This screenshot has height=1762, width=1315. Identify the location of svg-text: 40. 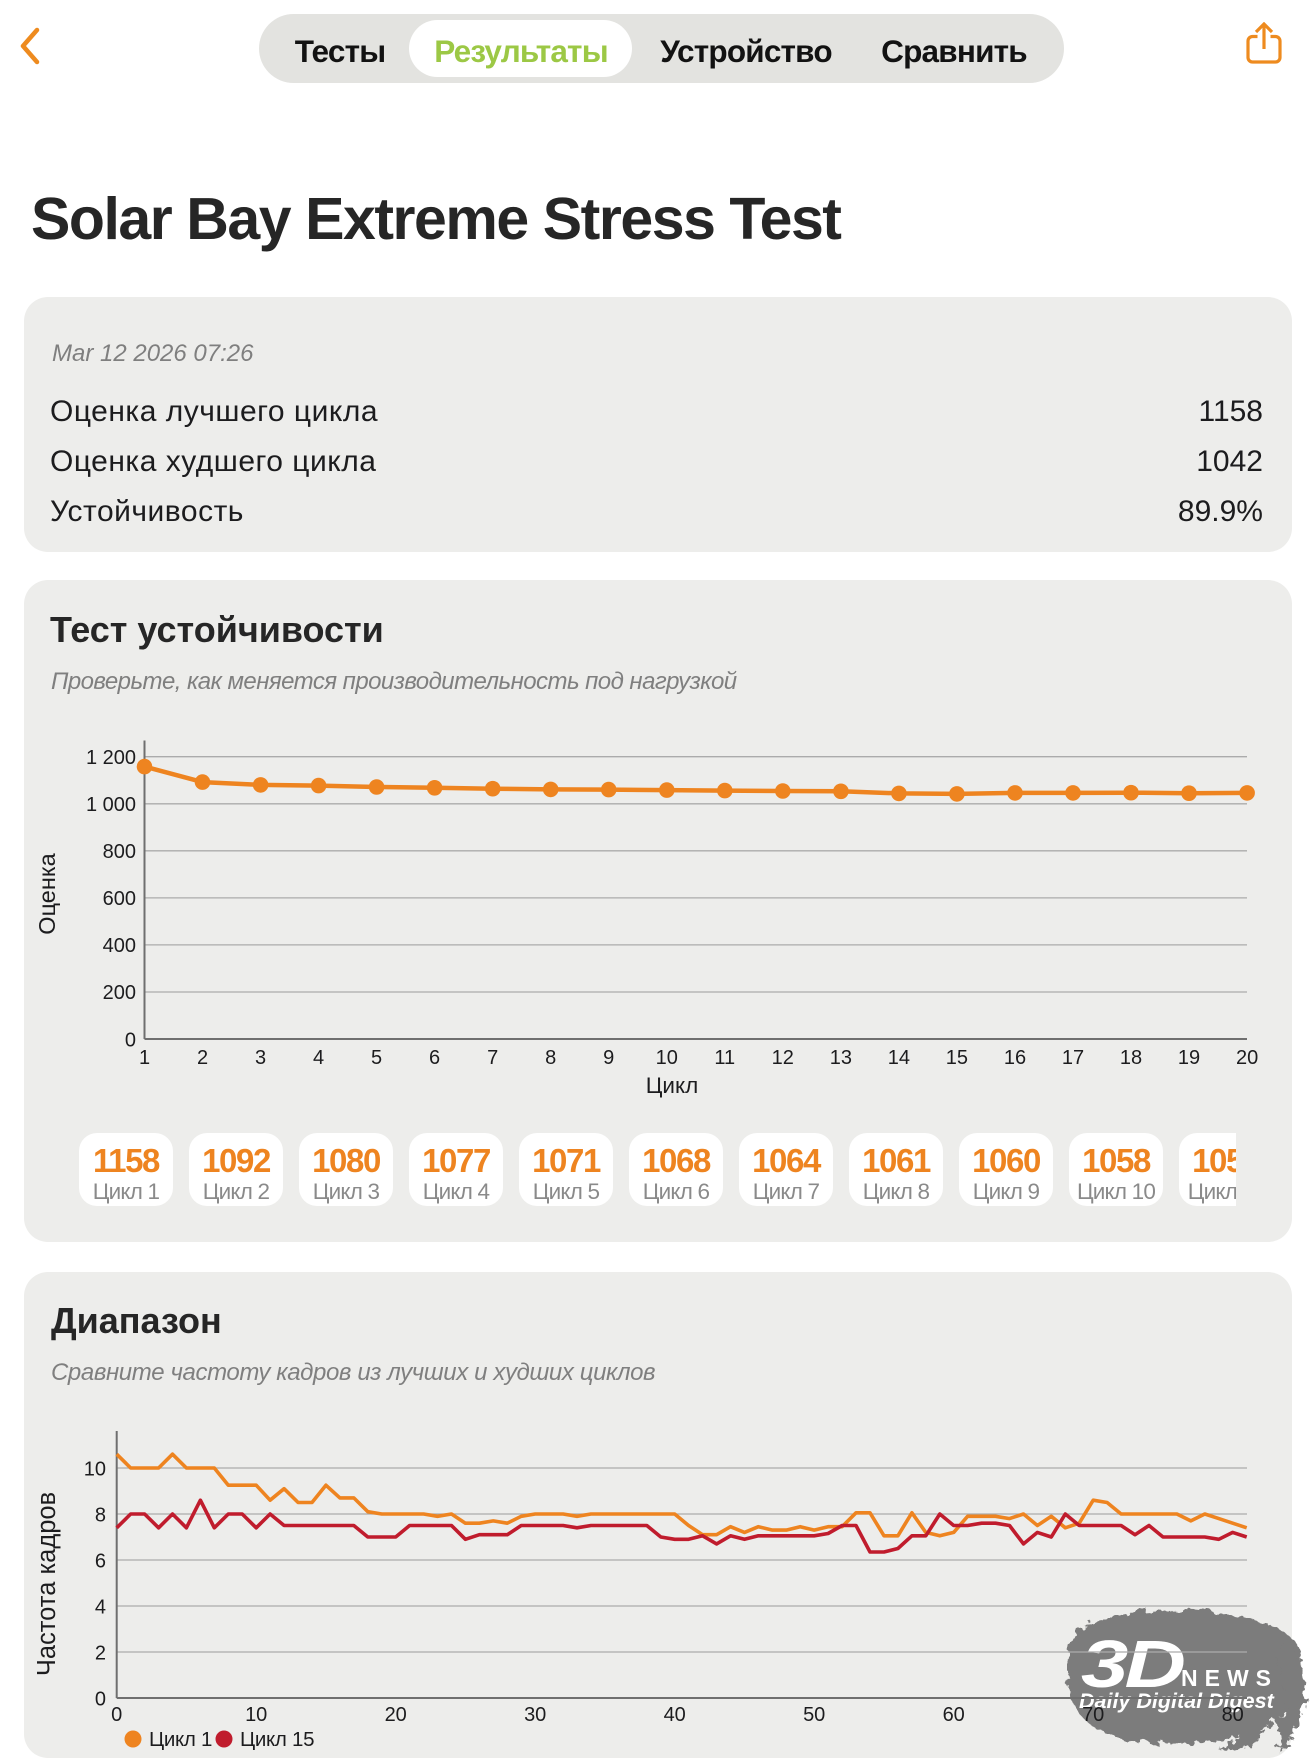
(675, 1715).